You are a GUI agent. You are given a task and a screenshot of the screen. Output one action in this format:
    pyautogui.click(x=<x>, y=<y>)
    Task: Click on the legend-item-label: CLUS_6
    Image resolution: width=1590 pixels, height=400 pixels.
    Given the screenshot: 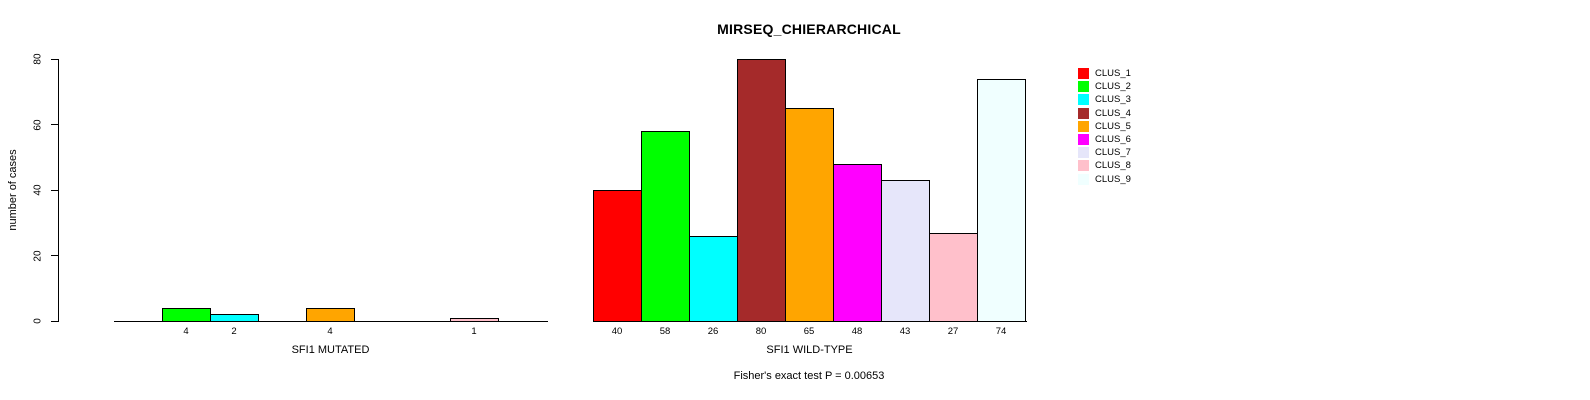 What is the action you would take?
    pyautogui.click(x=1113, y=140)
    